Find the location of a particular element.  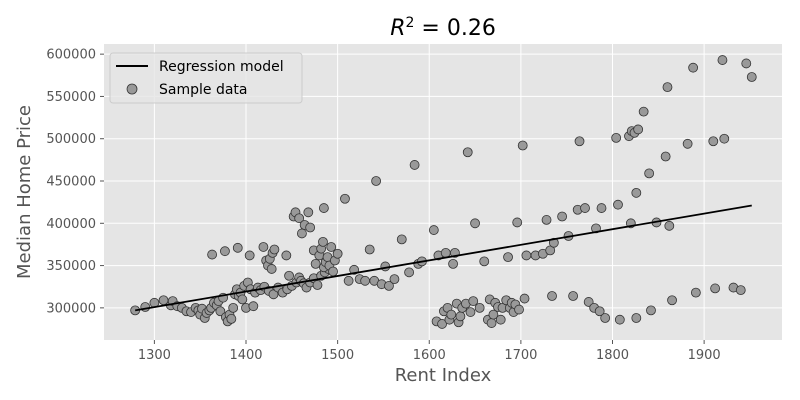

y-tick-label: 350000 is located at coordinates (71, 266).